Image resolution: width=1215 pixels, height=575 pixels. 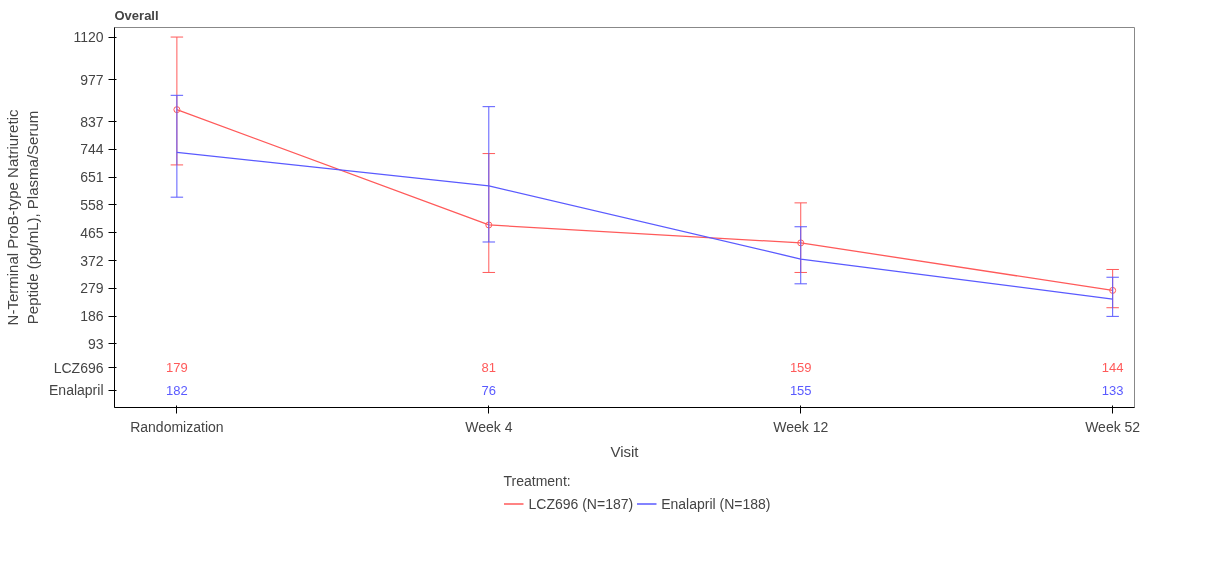 I want to click on x-tick-label: Randomization, so click(x=177, y=426).